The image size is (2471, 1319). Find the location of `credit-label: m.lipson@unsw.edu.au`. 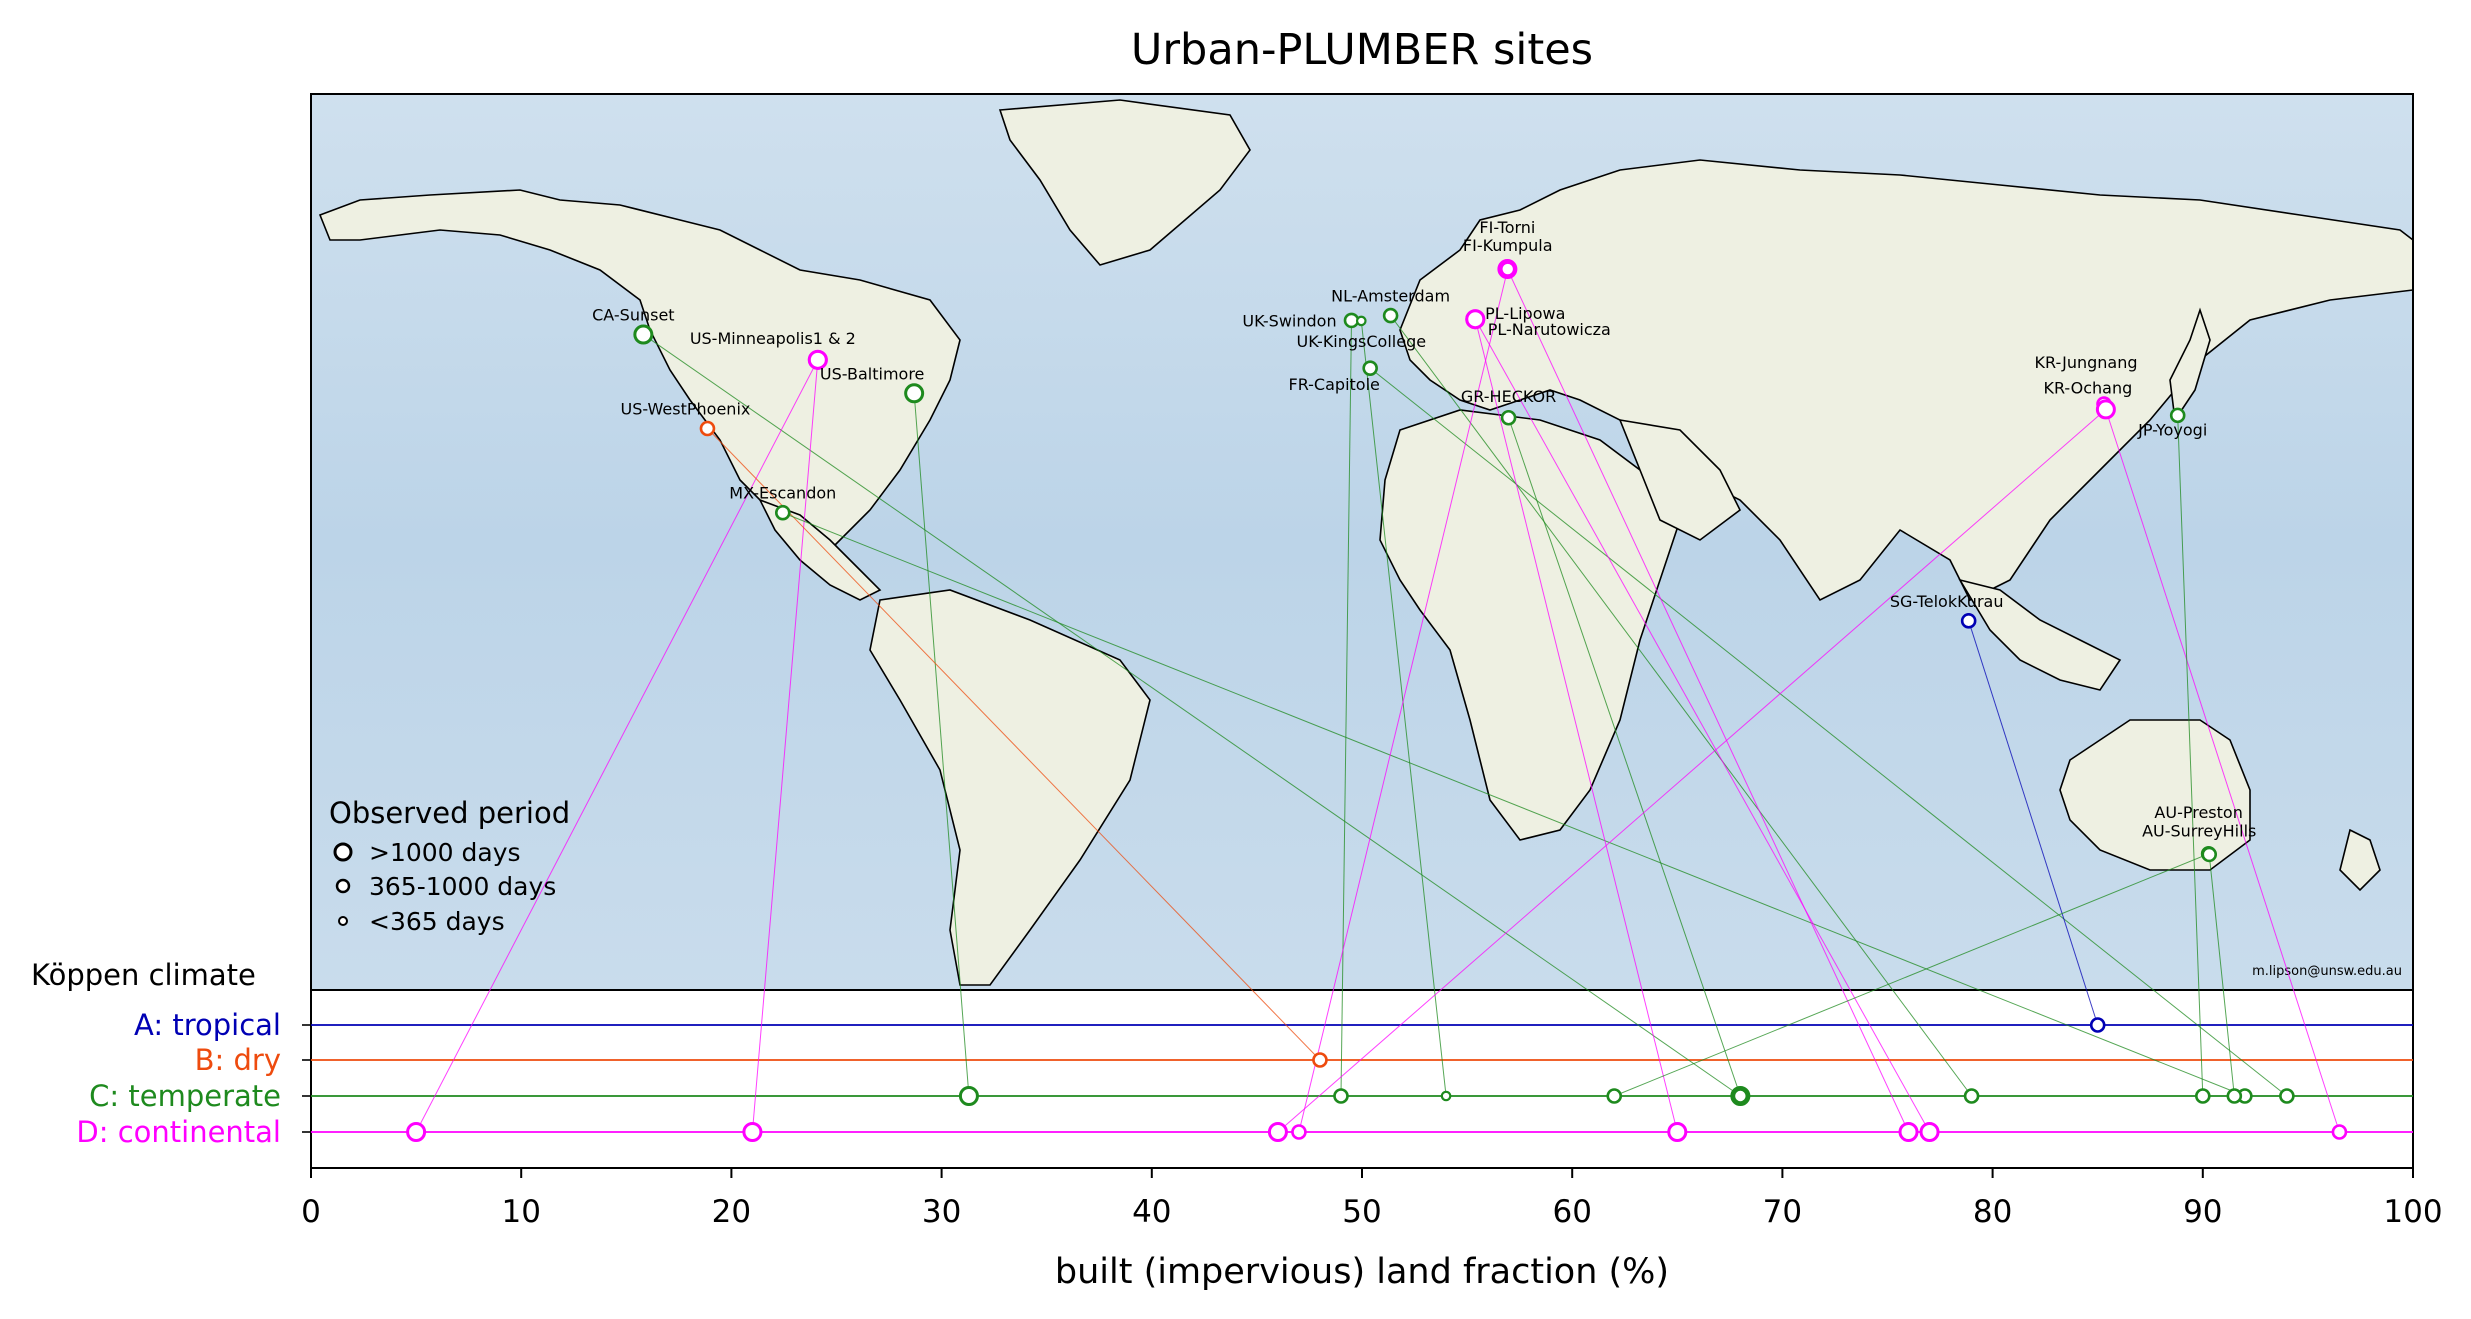

credit-label: m.lipson@unsw.edu.au is located at coordinates (2327, 971).